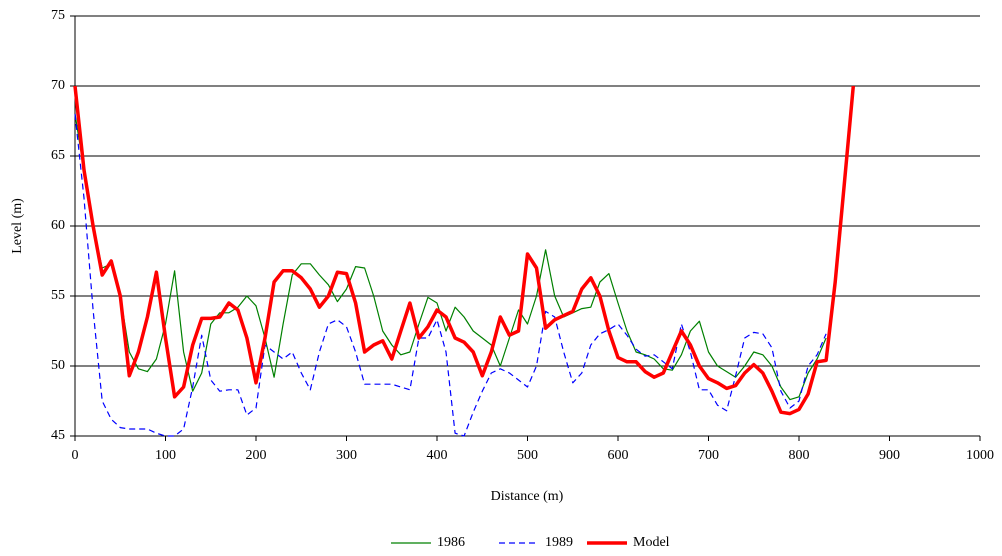  What do you see at coordinates (58, 295) in the screenshot?
I see `y-tick-label: 55` at bounding box center [58, 295].